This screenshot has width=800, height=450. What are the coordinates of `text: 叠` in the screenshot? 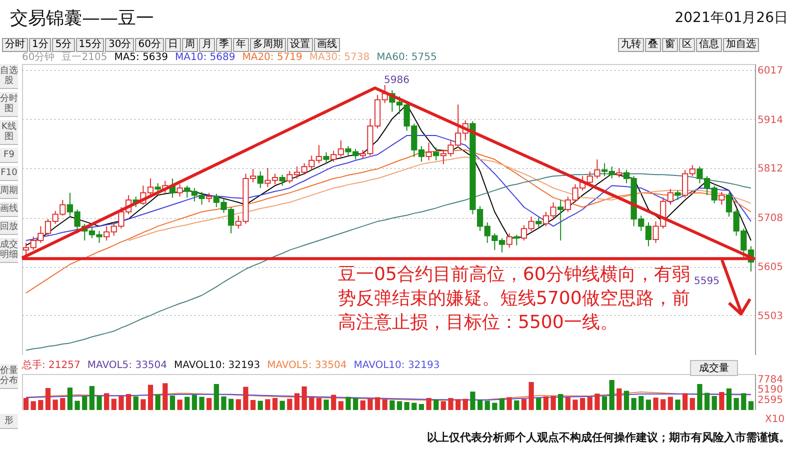 It's located at (653, 45).